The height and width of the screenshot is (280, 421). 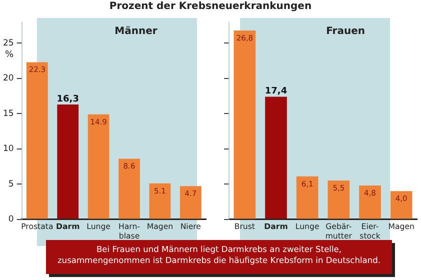 What do you see at coordinates (11, 184) in the screenshot?
I see `y-tick-label: 5` at bounding box center [11, 184].